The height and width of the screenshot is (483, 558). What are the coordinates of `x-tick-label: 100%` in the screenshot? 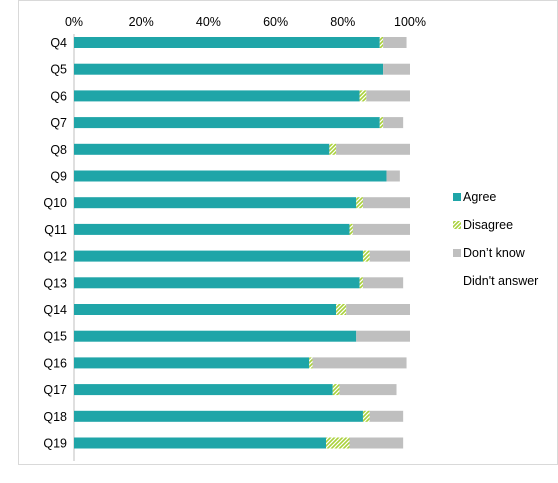 It's located at (410, 22).